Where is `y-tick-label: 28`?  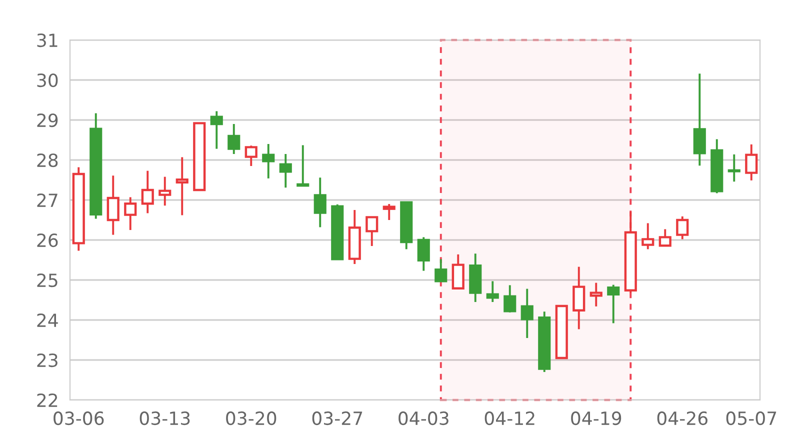
y-tick-label: 28 is located at coordinates (47, 160).